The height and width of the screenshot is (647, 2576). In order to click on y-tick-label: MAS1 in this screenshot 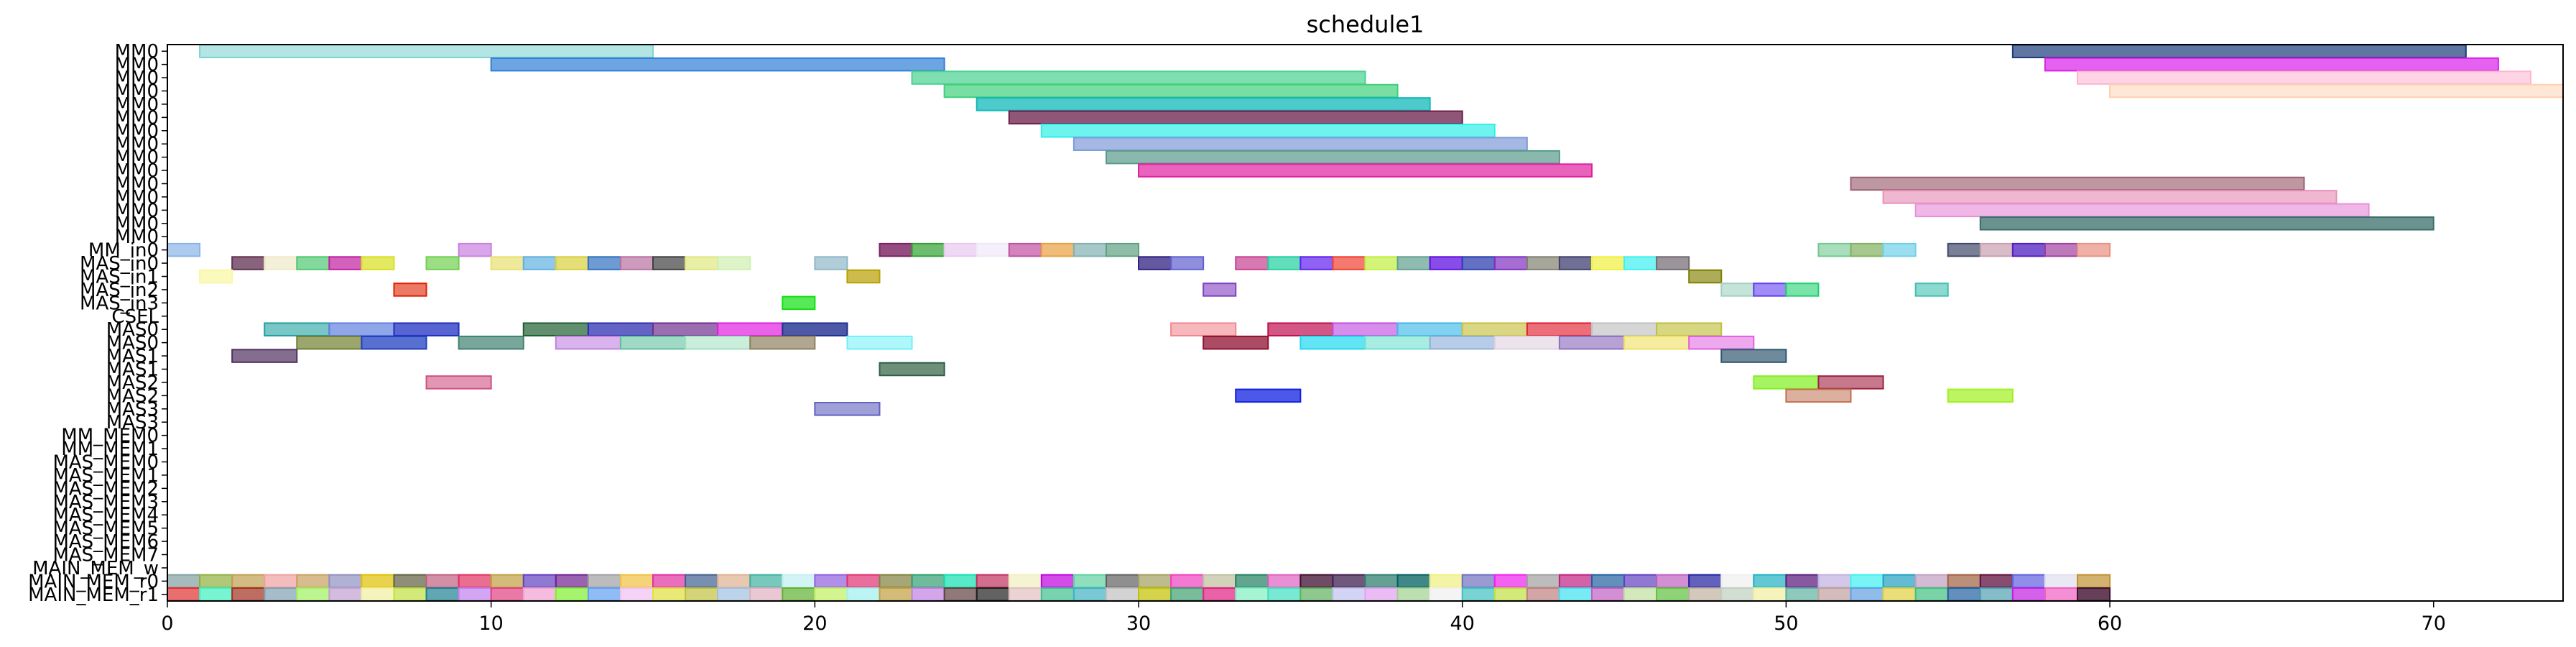, I will do `click(132, 356)`.